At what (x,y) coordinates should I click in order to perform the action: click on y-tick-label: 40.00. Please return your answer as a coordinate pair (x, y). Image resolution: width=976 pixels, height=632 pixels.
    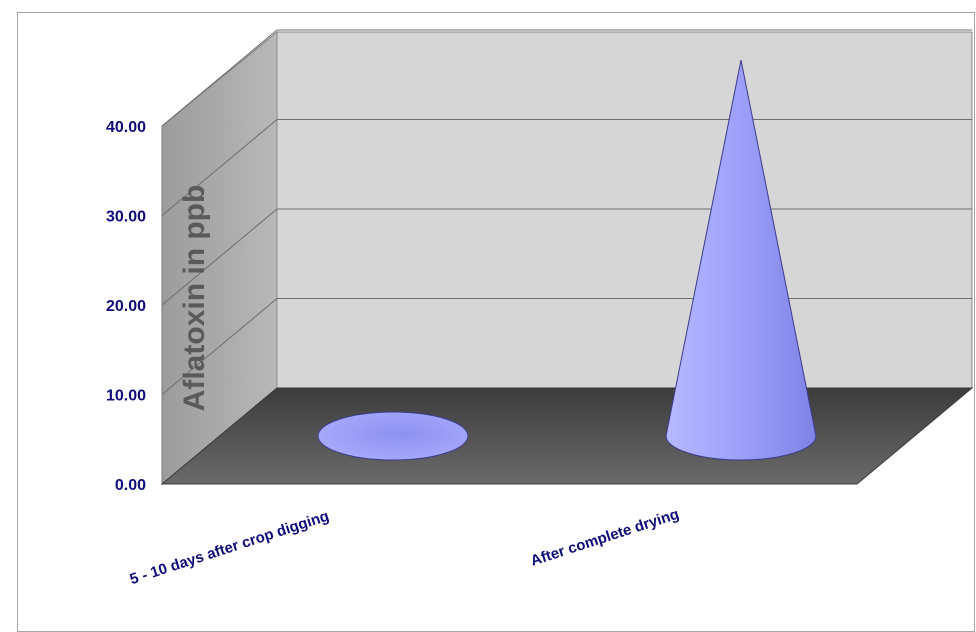
    Looking at the image, I should click on (126, 127).